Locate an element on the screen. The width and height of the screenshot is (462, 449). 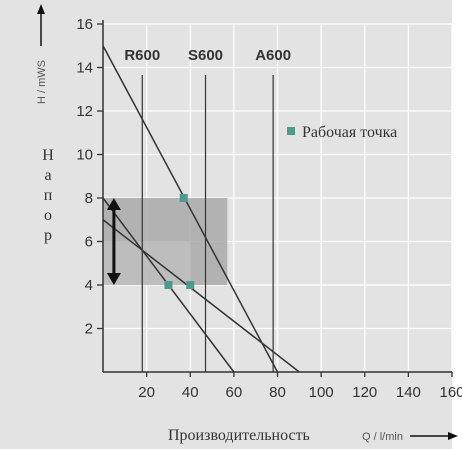
x-axis-unit: Q / l/min is located at coordinates (382, 437).